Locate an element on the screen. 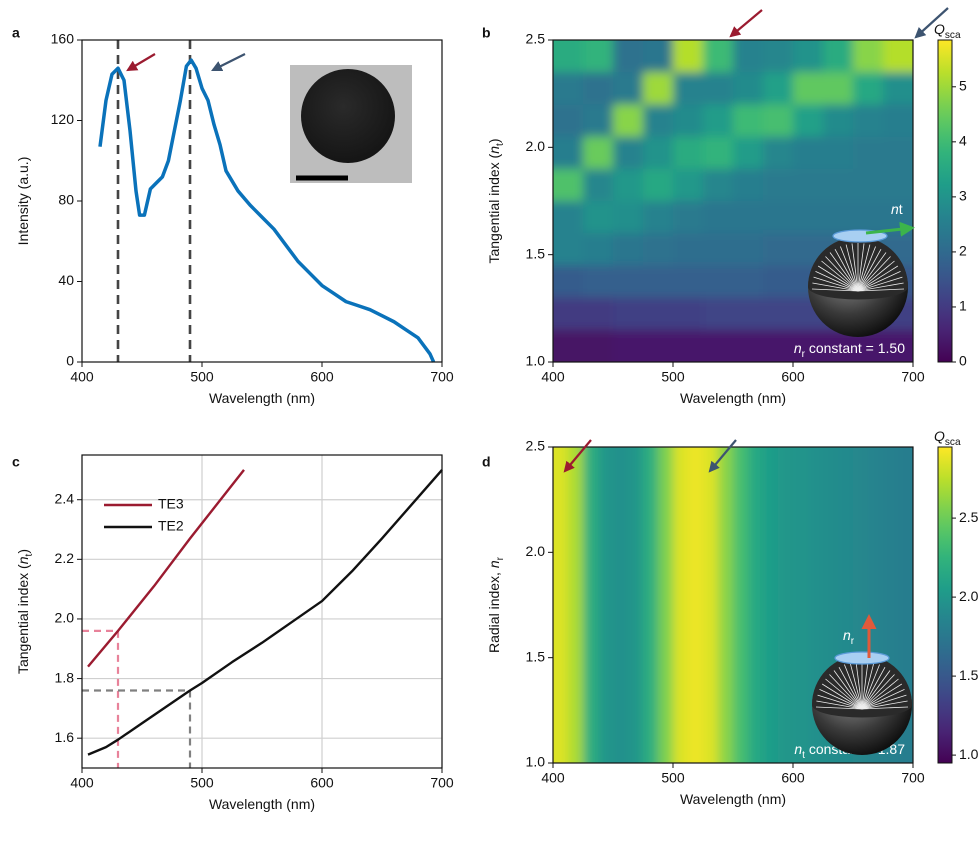  heatmap is located at coordinates (733, 605).